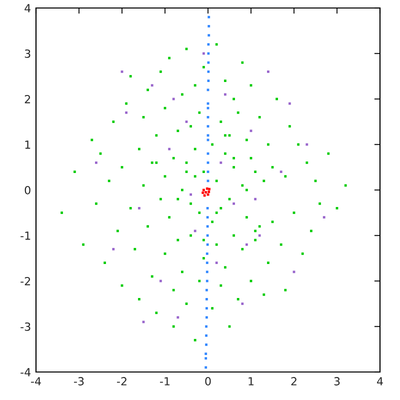 Image resolution: width=400 pixels, height=400 pixels. What do you see at coordinates (27, 144) in the screenshot?
I see `y-tick-label: 1` at bounding box center [27, 144].